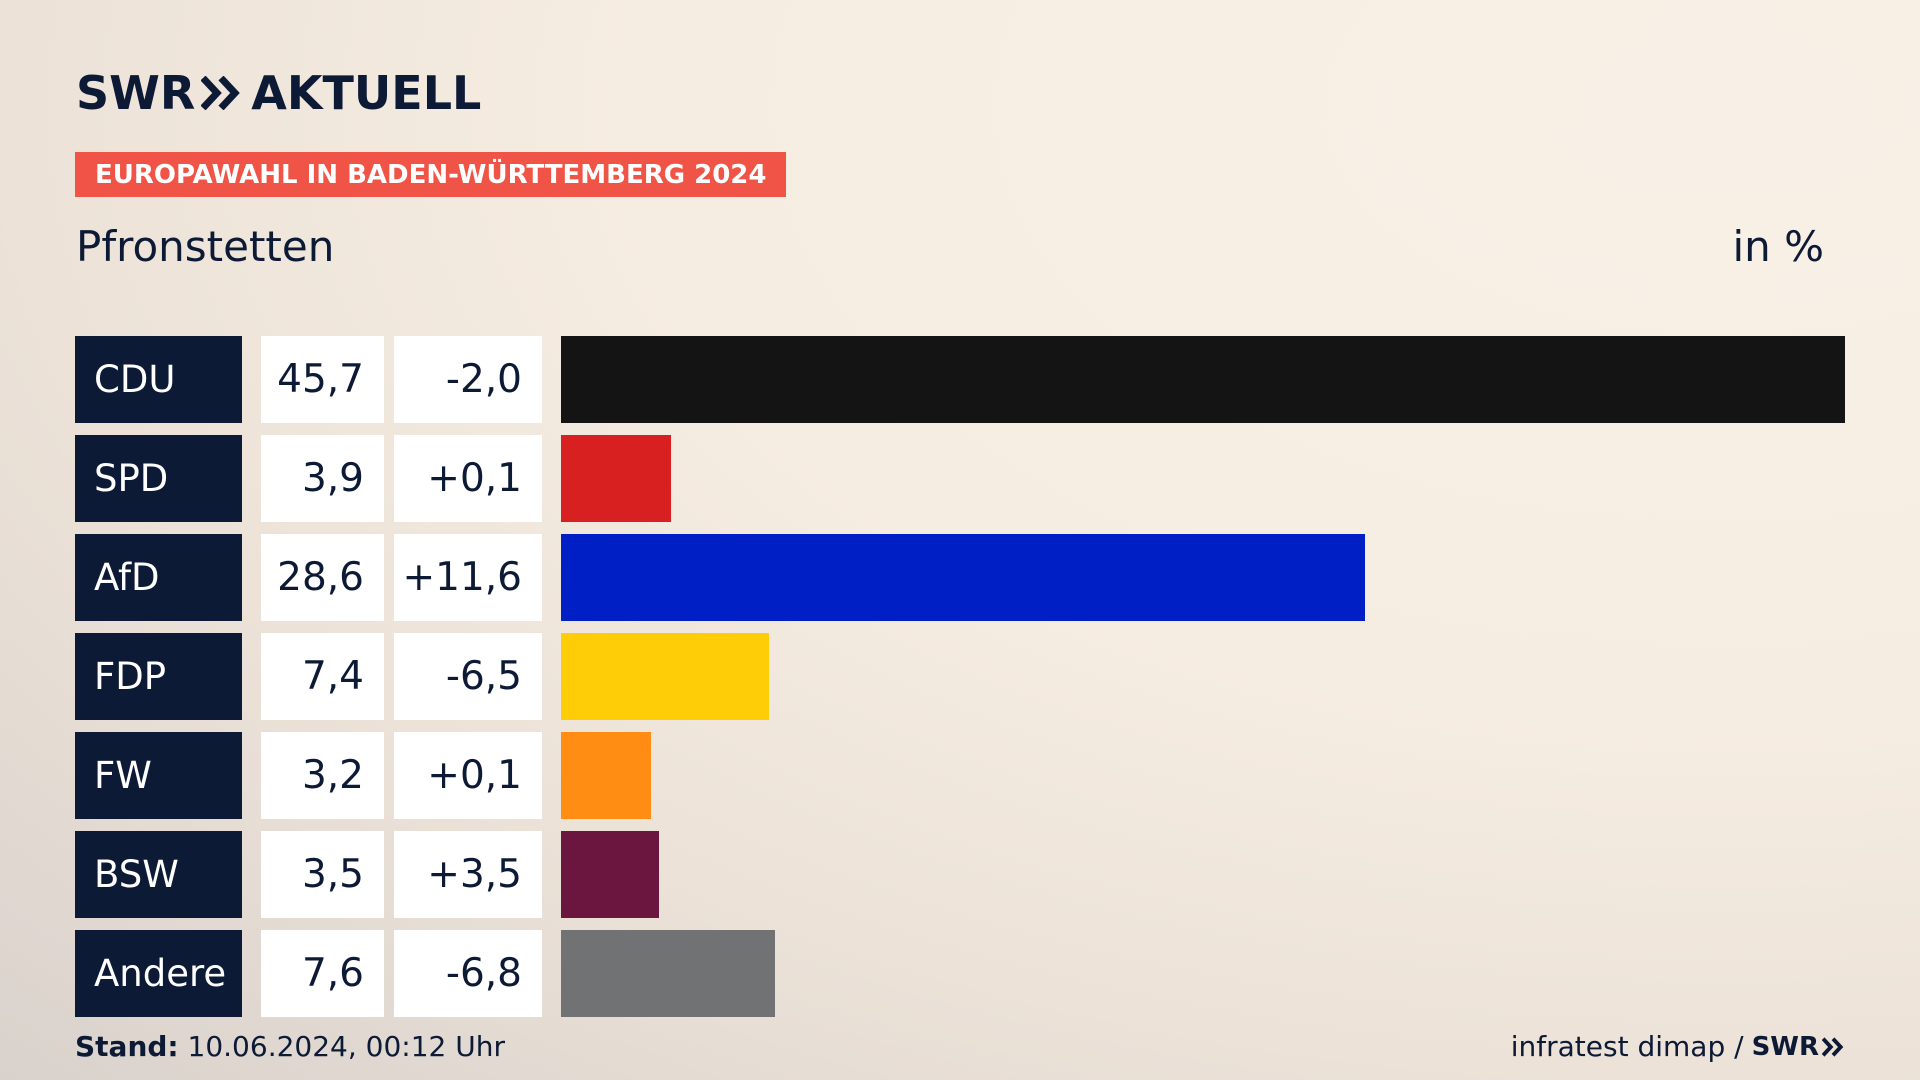 This screenshot has width=1920, height=1080. Describe the element at coordinates (468, 973) in the screenshot. I see `diff-label: -6,8` at that location.